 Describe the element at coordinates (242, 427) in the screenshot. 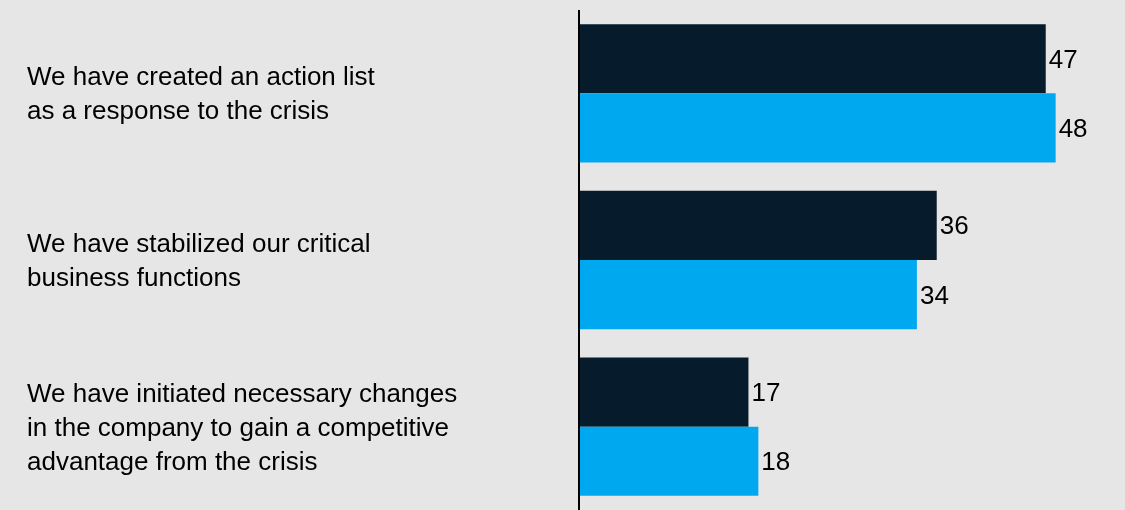

I see `y-tick-label: We have initiated necessary changes in the company to gain a competitive advantage from the crisis` at that location.